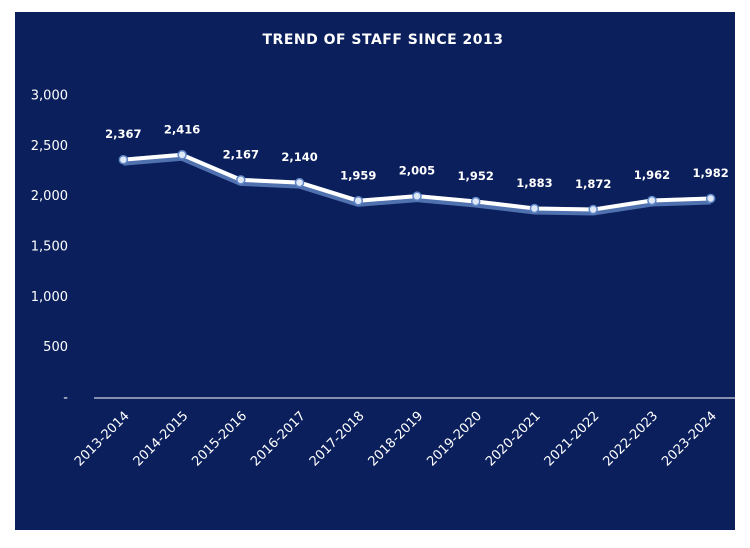 The height and width of the screenshot is (548, 750). What do you see at coordinates (358, 175) in the screenshot?
I see `data-label: 1,959` at bounding box center [358, 175].